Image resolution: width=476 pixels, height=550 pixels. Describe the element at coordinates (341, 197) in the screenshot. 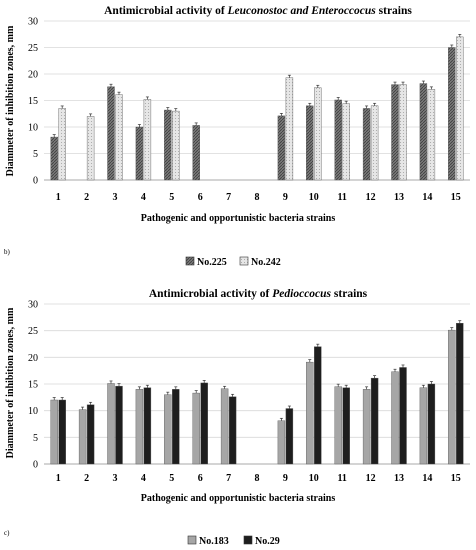

I see `x-tick-label: 11` at that location.